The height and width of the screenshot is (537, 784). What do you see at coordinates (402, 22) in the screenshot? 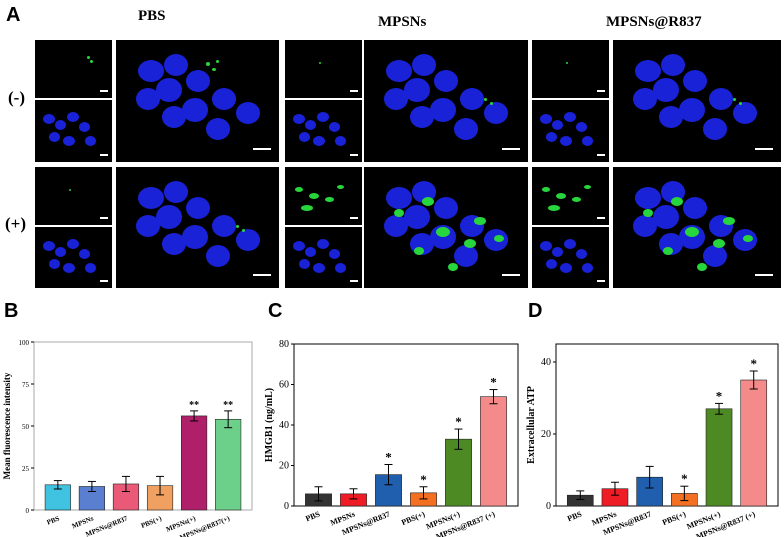
I see `column-title-mpsns: MPSNs` at bounding box center [402, 22].